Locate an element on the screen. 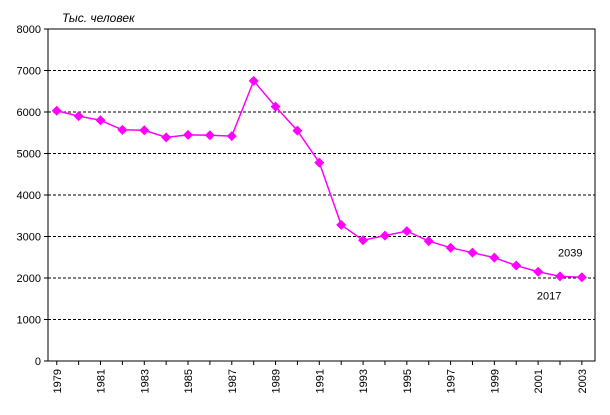 This screenshot has width=610, height=415. x-tick-label: 2001 is located at coordinates (539, 381).